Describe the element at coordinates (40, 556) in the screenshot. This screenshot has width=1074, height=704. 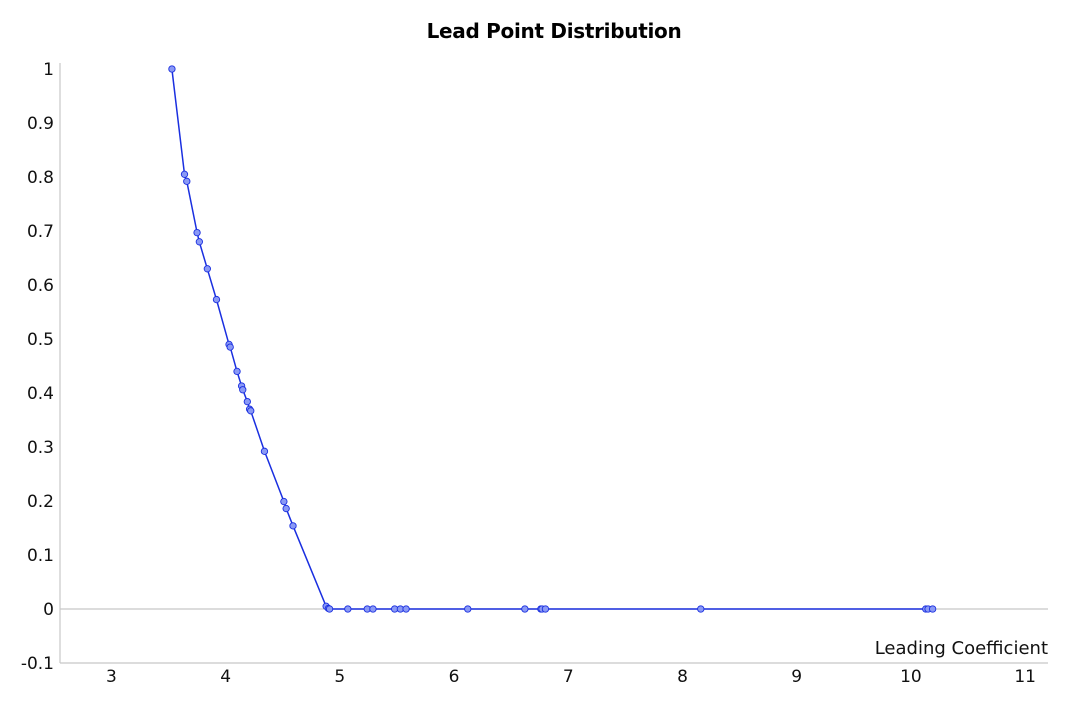
I see `y-tick-label: 0.1` at that location.